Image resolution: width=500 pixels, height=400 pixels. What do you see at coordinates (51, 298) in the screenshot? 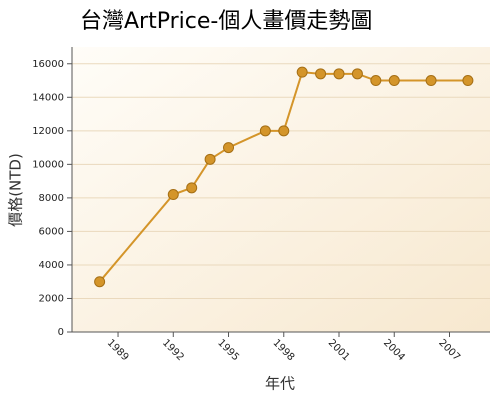
I see `y-tick-label: 2000` at bounding box center [51, 298].